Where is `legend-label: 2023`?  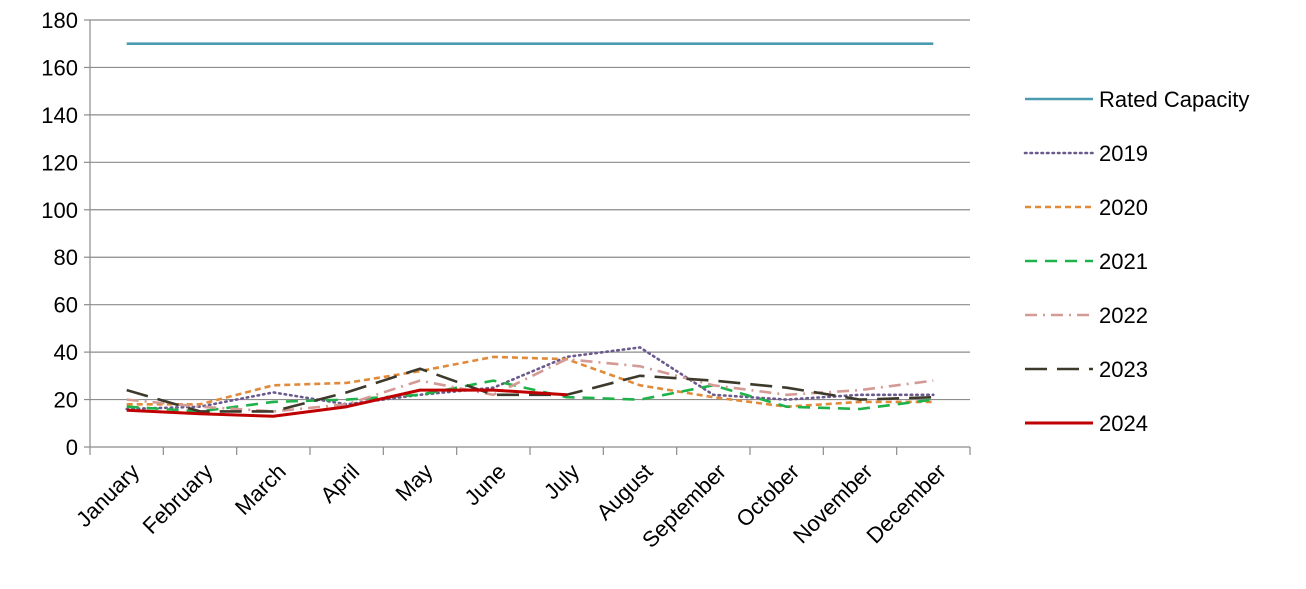
legend-label: 2023 is located at coordinates (1123, 369).